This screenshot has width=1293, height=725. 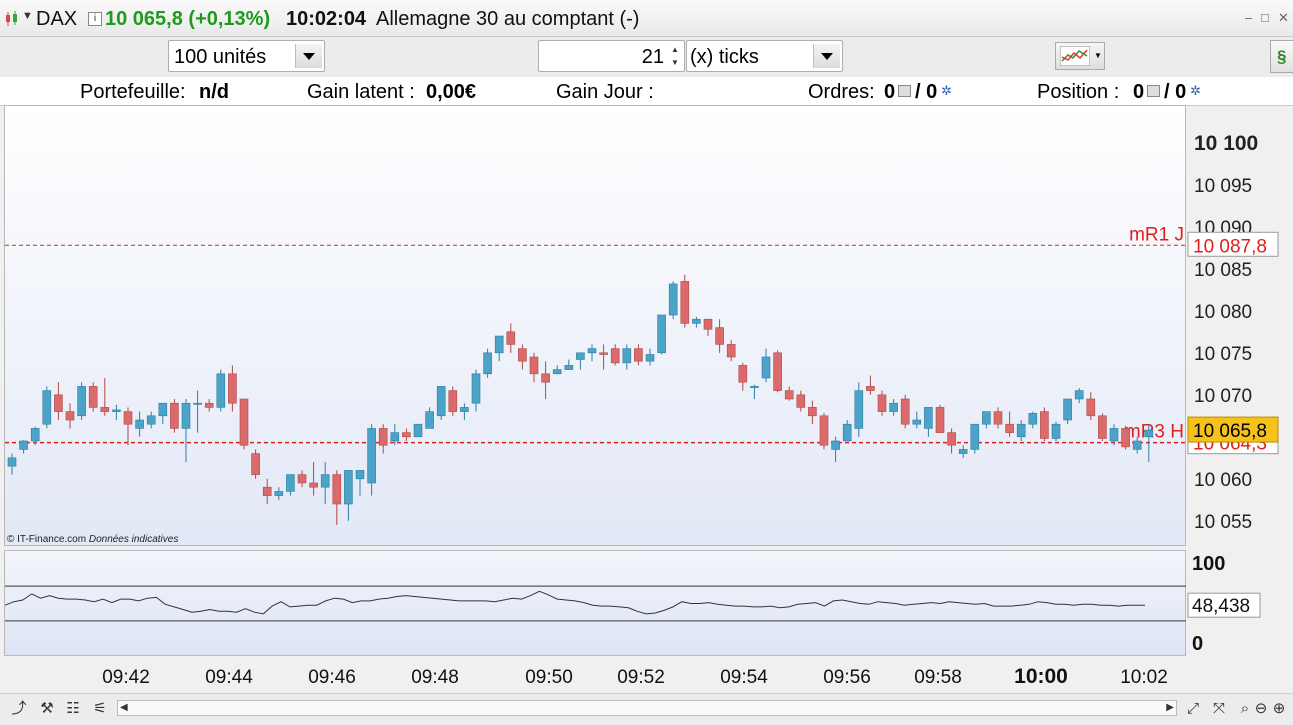 I want to click on position-list-icon, so click(x=1153, y=91).